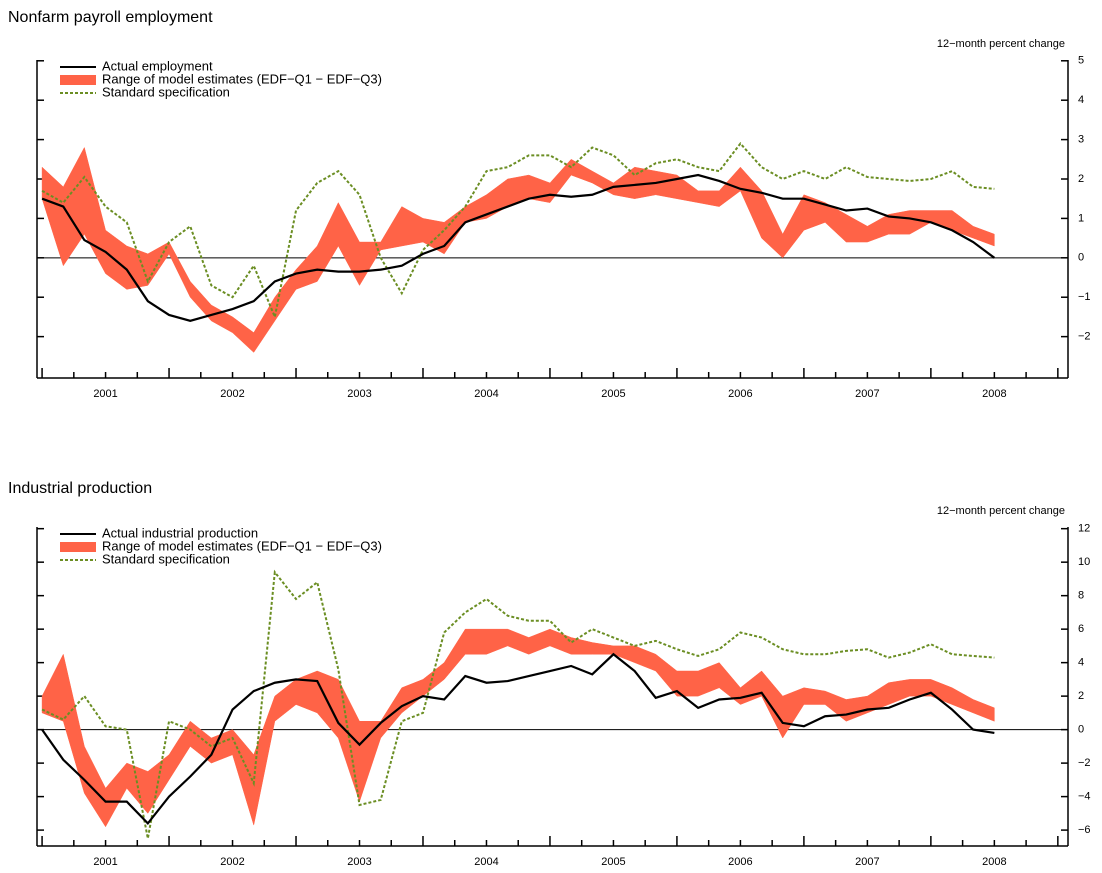 This screenshot has height=873, width=1102. I want to click on y-tick-label: 10, so click(1084, 562).